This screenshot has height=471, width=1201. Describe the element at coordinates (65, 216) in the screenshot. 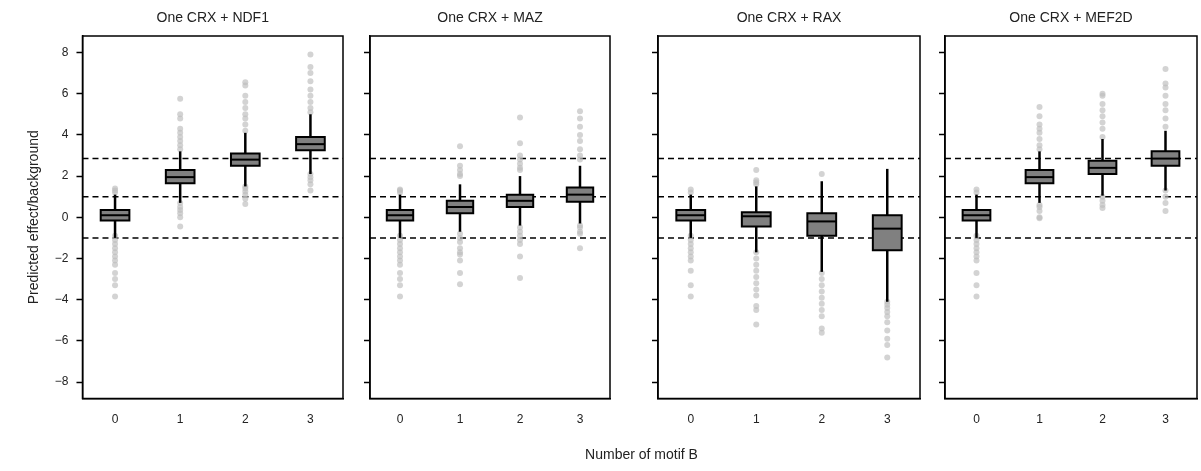

I see `y-tick-label: 0` at that location.